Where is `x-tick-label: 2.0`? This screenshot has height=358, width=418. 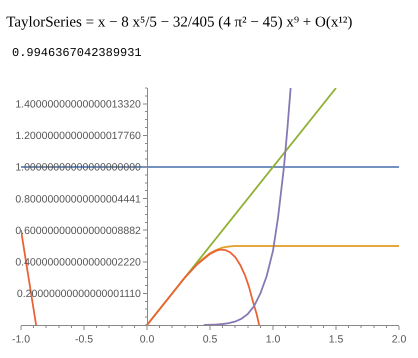
x-tick-label: 2.0 is located at coordinates (399, 340).